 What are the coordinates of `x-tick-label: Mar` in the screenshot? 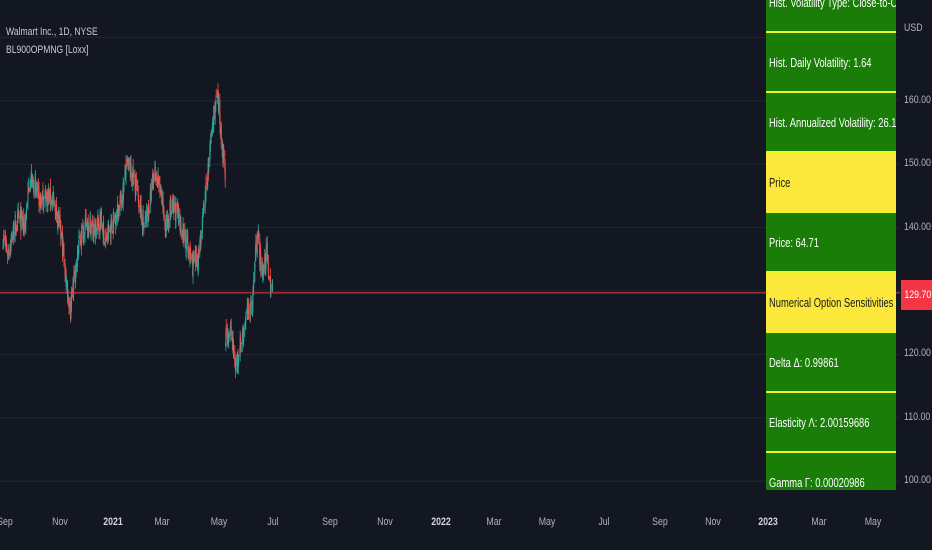 It's located at (162, 522).